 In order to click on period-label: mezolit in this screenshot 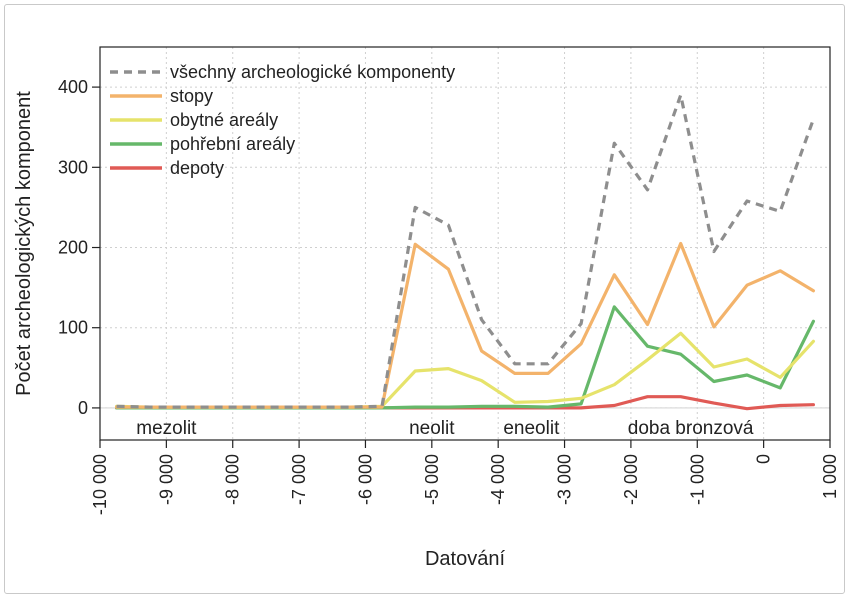, I will do `click(166, 428)`.